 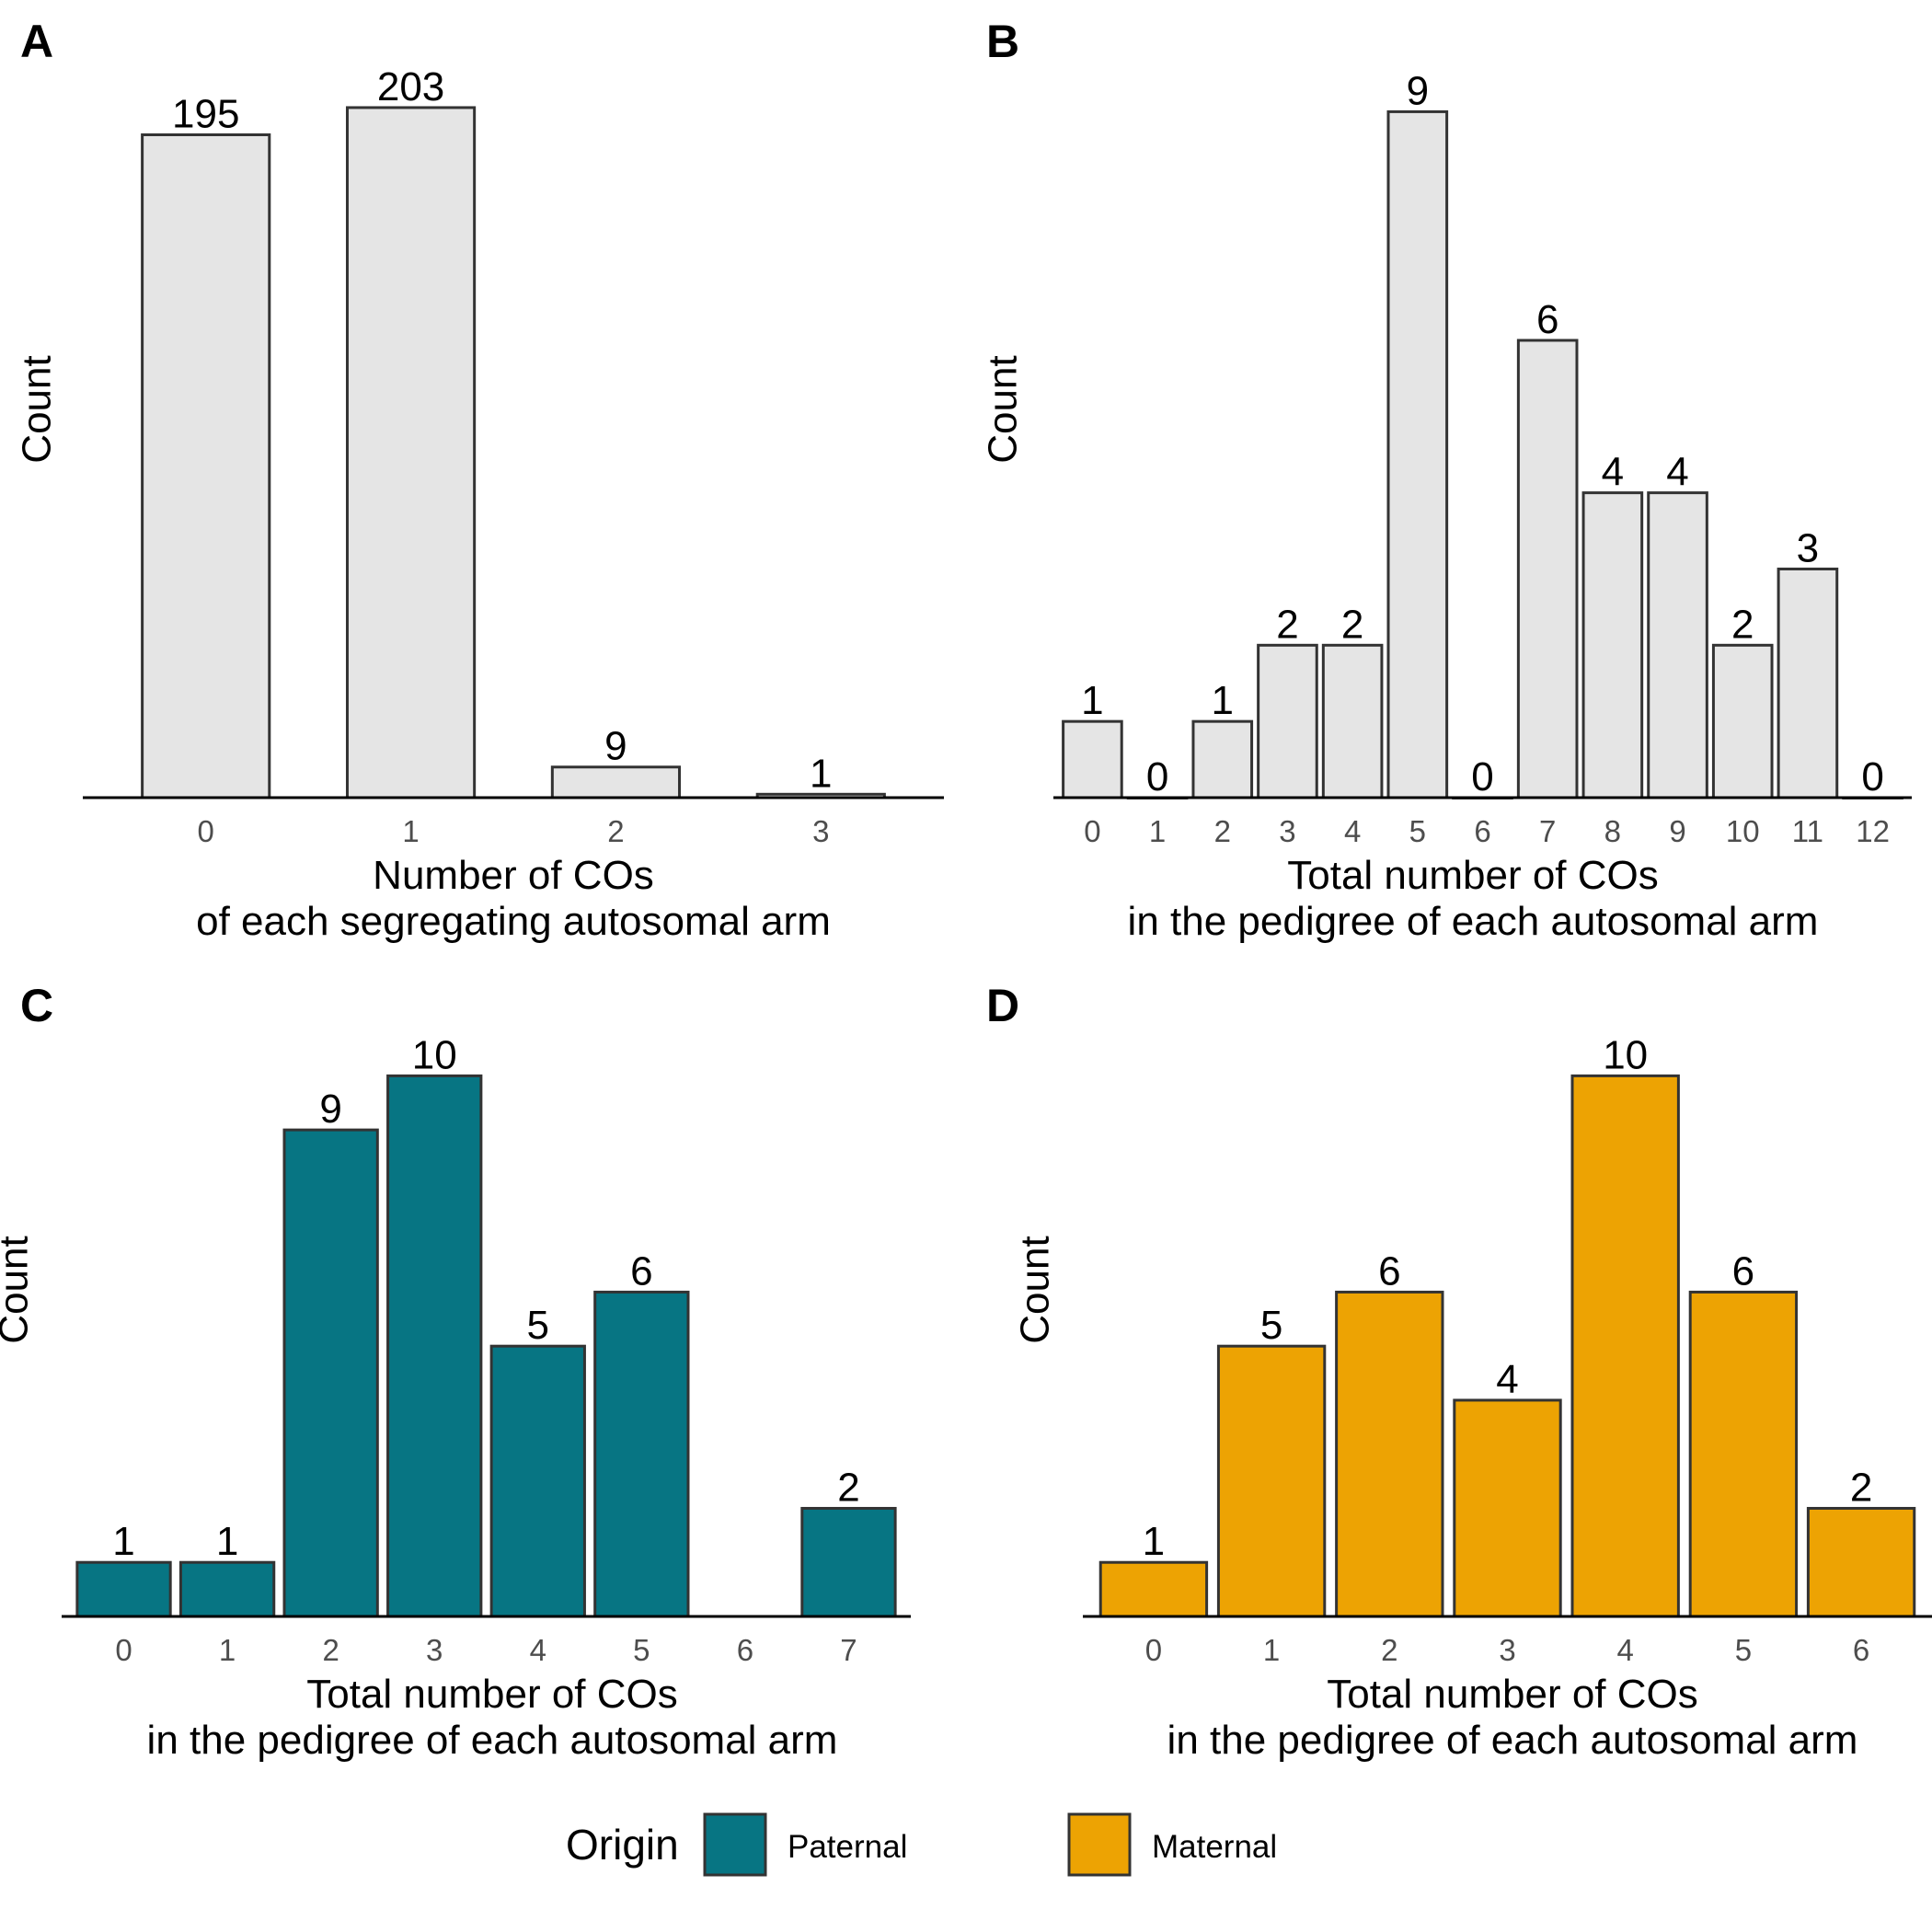 What do you see at coordinates (1099, 1844) in the screenshot?
I see `legend-swatch-maternal` at bounding box center [1099, 1844].